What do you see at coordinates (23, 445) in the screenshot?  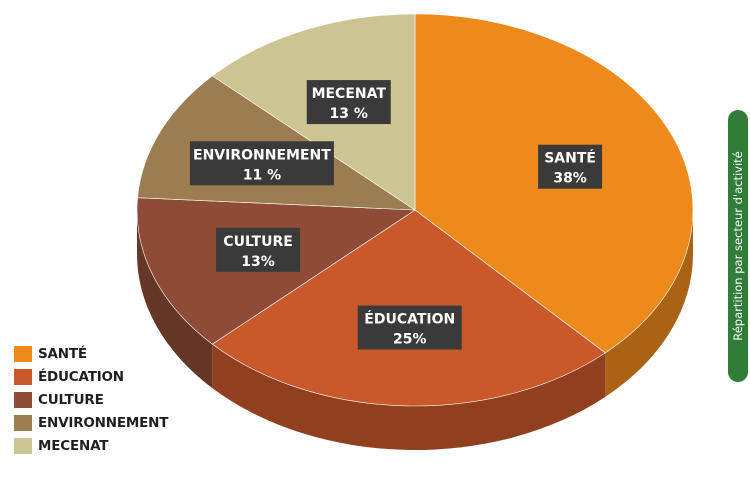 I see `legend-swatch-mecenat` at bounding box center [23, 445].